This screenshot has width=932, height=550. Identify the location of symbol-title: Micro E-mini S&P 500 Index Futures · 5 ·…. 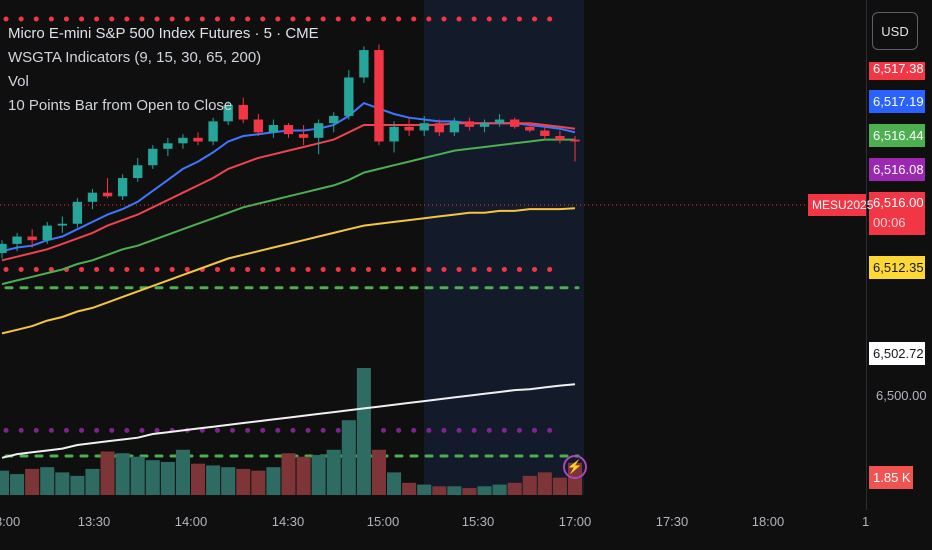
(163, 33).